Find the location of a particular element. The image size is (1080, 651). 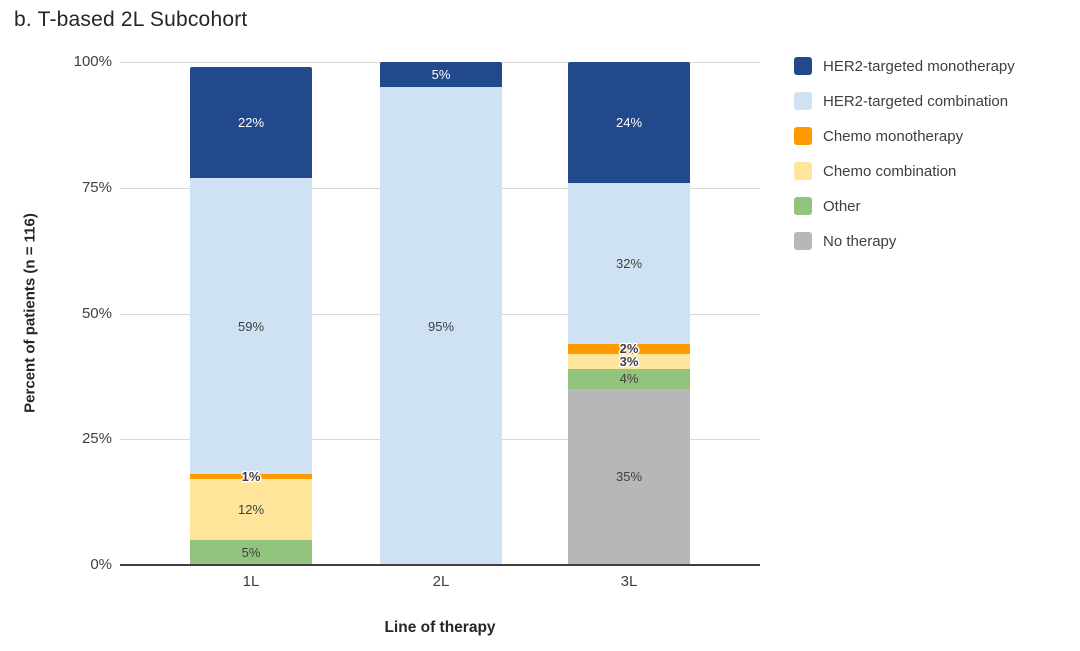

bar-segment-label: 24% is located at coordinates (629, 122).